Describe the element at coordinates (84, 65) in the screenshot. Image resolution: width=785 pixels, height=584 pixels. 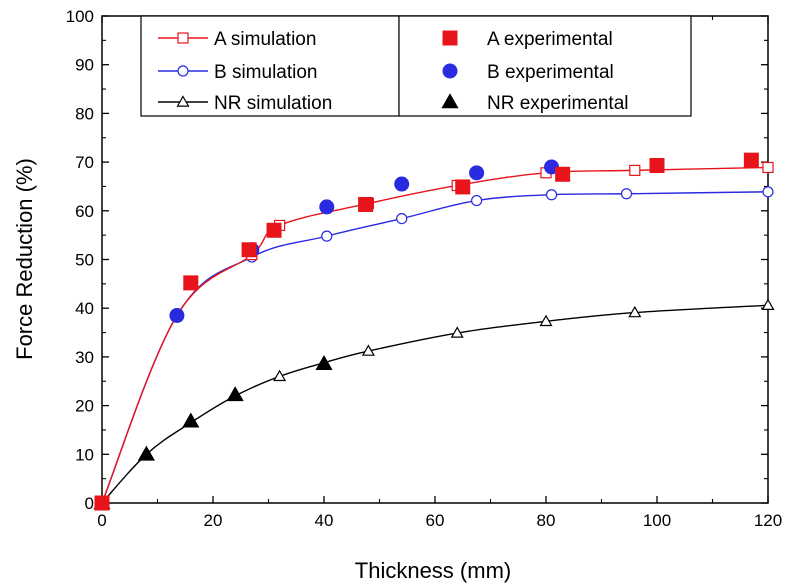
I see `y-tick-label: 90` at that location.